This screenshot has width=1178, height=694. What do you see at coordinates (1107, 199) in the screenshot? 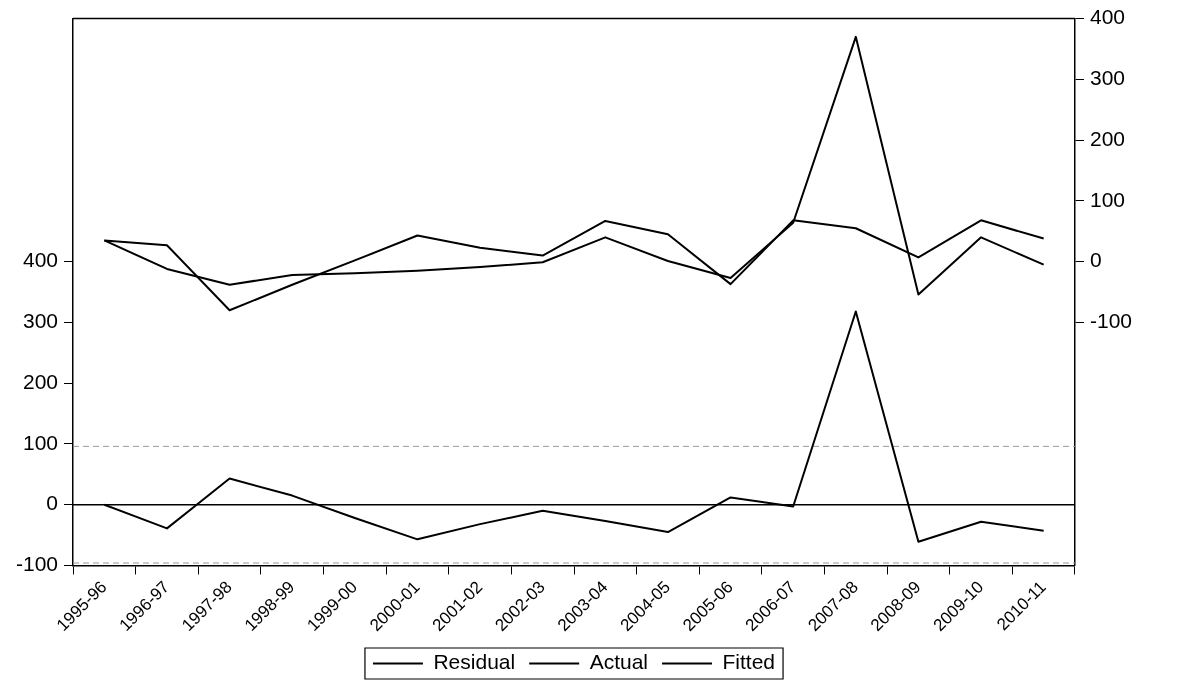
I see `y2-tick-label: 100` at bounding box center [1107, 199].